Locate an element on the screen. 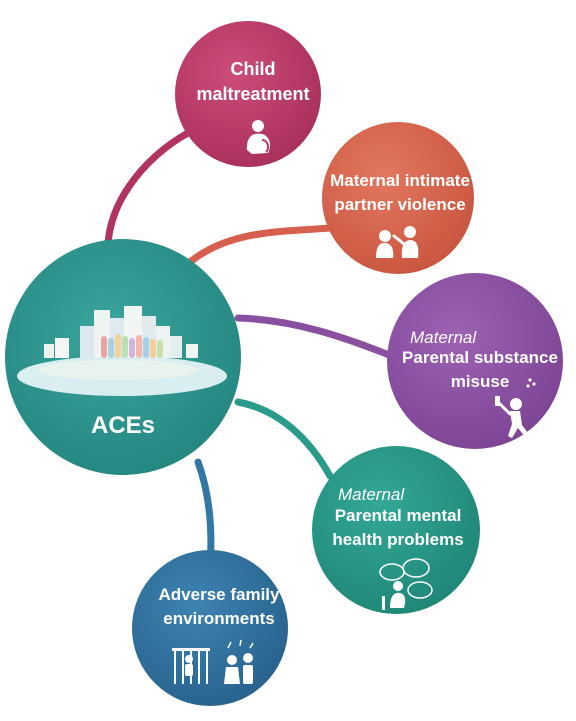  child-hugging-knees-icon is located at coordinates (258, 137).